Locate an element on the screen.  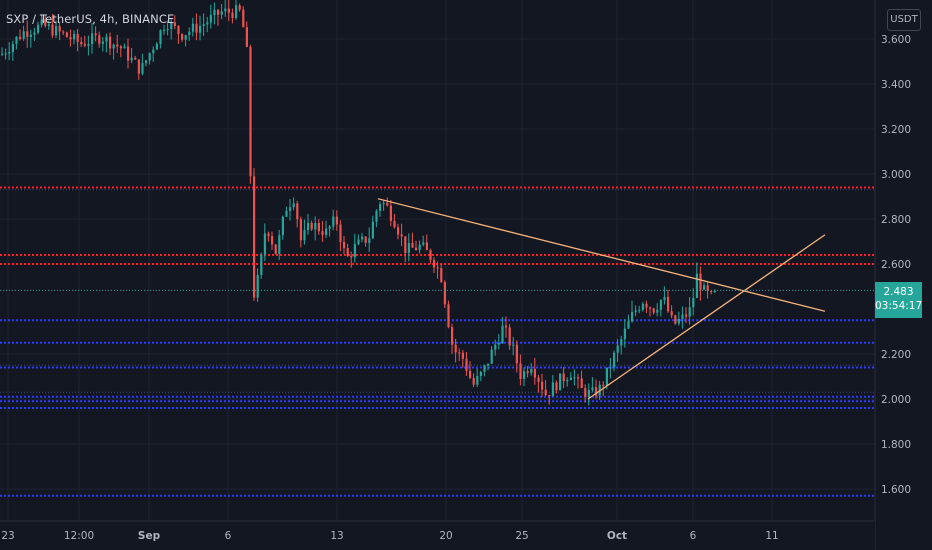
time-axis: 23 12:00 Sep 6 13 20 25 Oct 6 11 is located at coordinates (437, 535).